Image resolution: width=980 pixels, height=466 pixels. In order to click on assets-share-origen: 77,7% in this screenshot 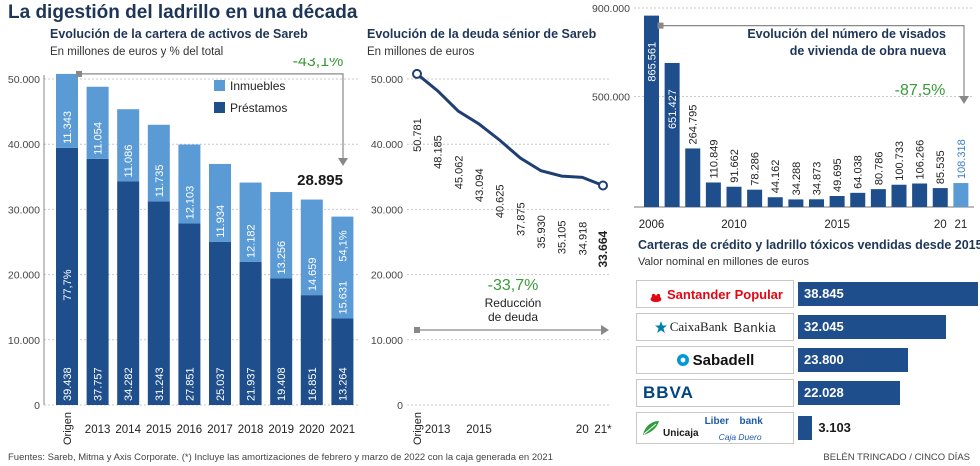, I will do `click(68, 284)`.